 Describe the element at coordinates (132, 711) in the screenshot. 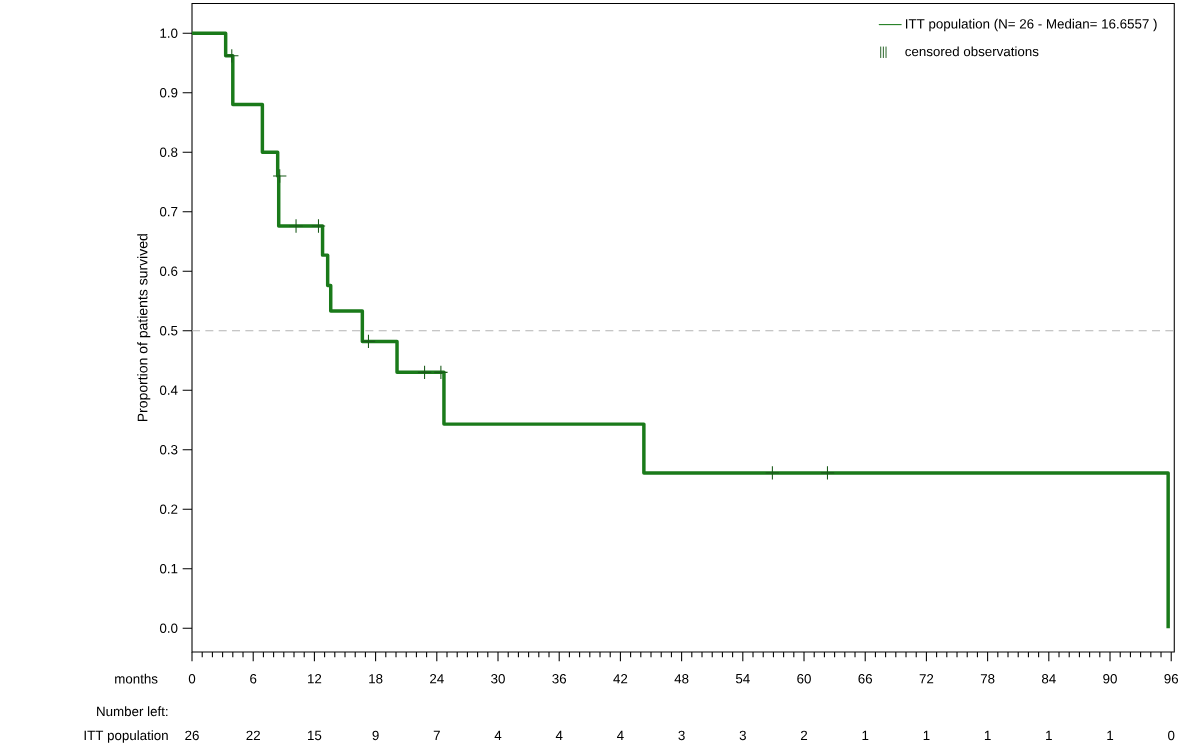

I see `text: Number left:` at that location.